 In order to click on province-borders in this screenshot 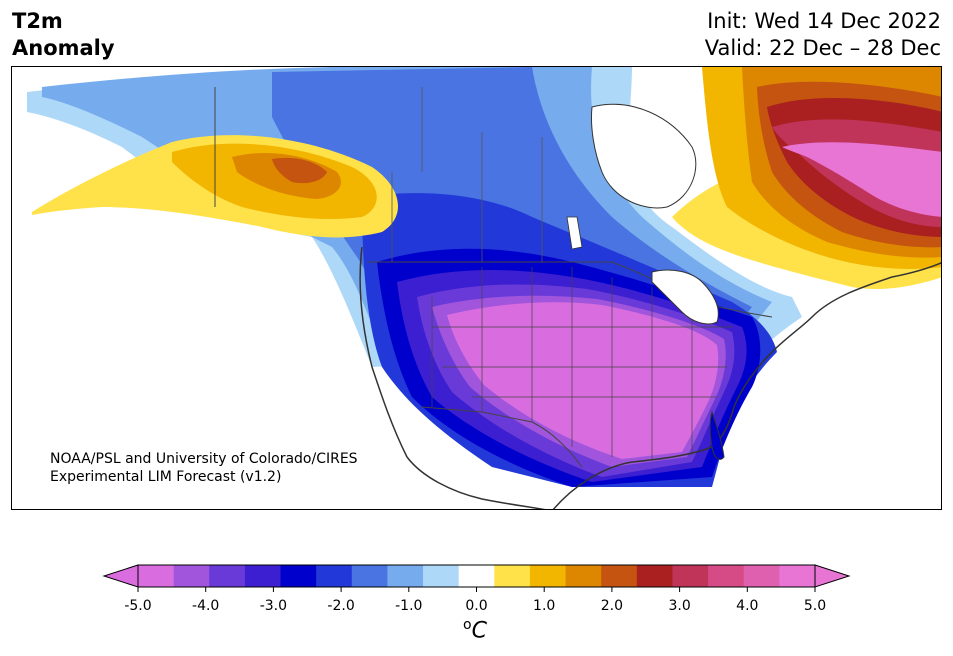, I will do `click(467, 174)`.